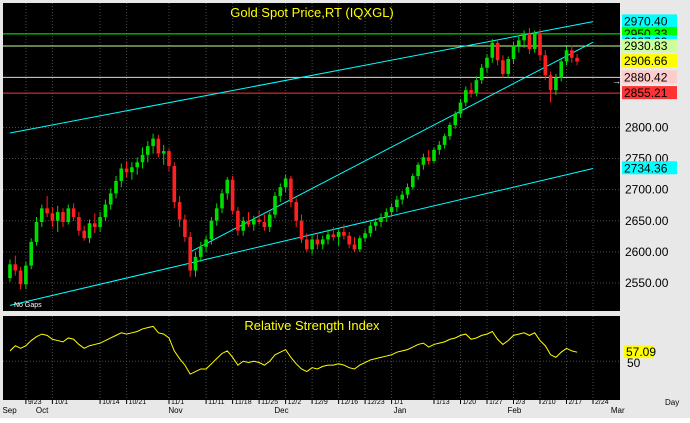 This screenshot has height=423, width=690. What do you see at coordinates (649, 61) in the screenshot?
I see `price-tag: 2906.66` at bounding box center [649, 61].